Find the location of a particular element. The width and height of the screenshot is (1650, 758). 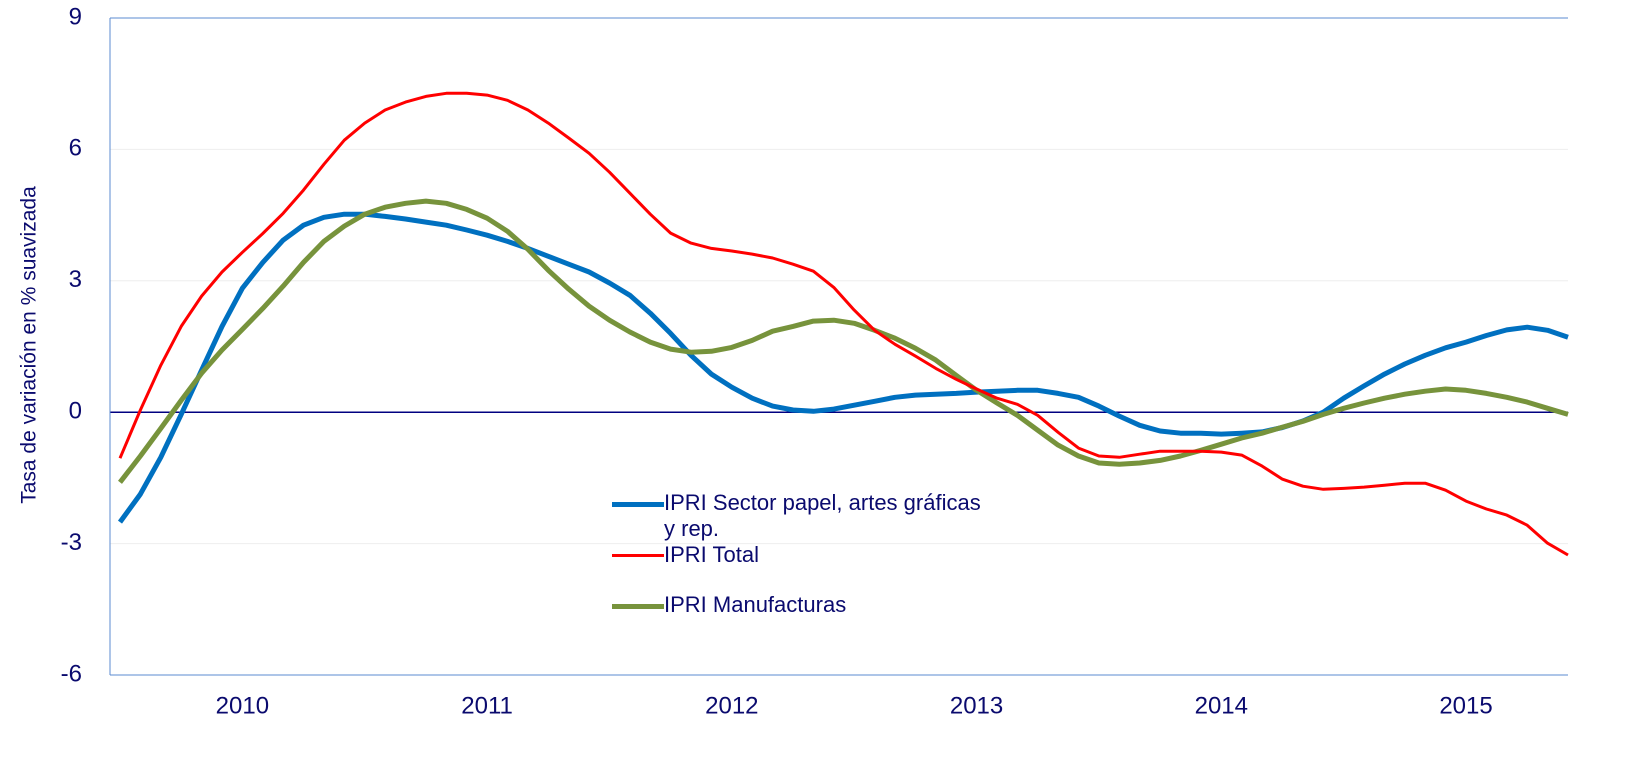

legend-entry: IPRI Total is located at coordinates (802, 555).